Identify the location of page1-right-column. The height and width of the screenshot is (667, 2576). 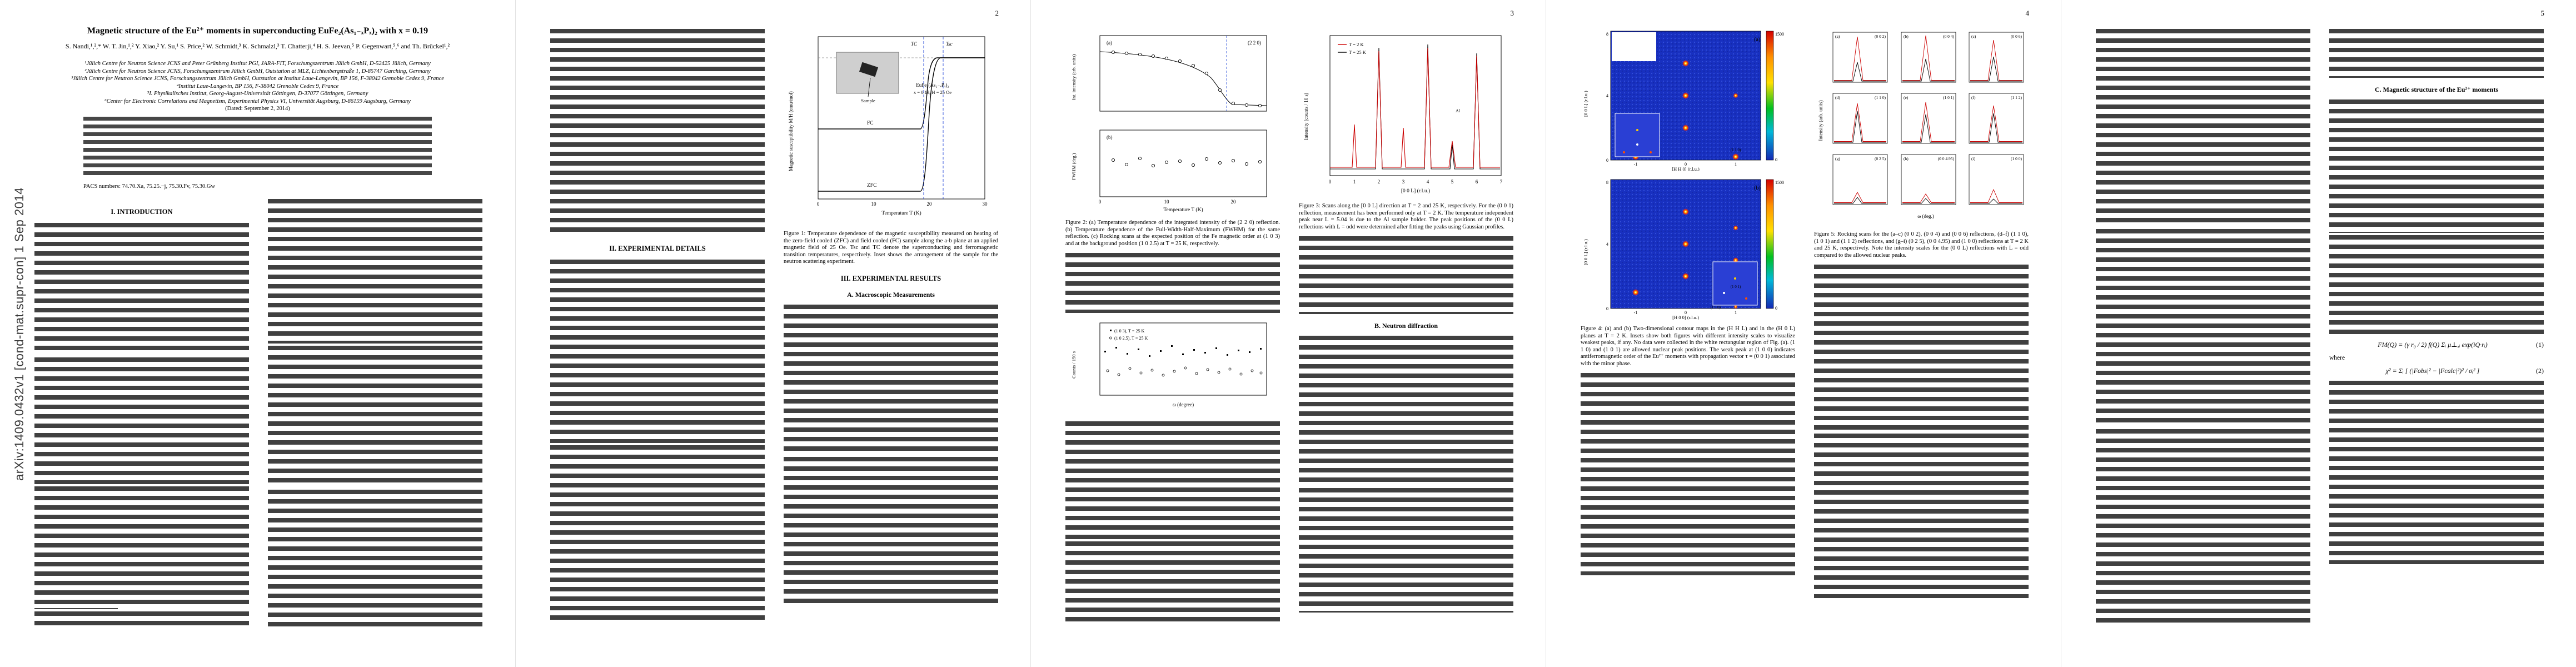
(375, 417).